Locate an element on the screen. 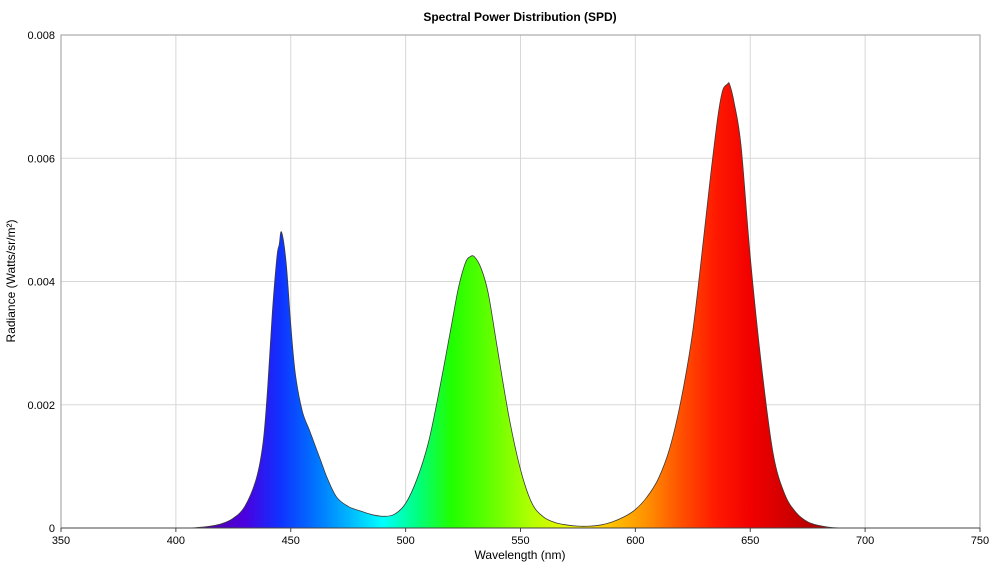 This screenshot has height=563, width=1000. x-tick-label: 750 is located at coordinates (980, 541).